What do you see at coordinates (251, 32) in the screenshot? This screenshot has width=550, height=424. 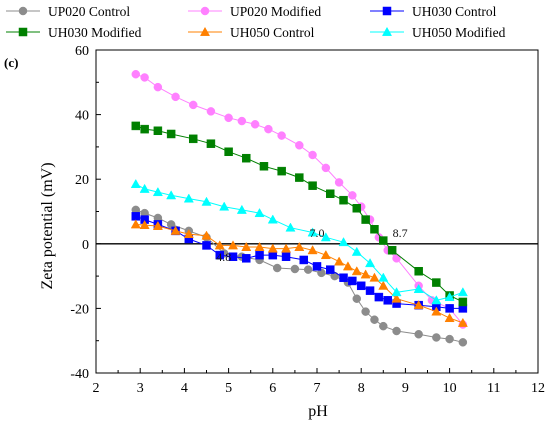 I see `legend-item: UH050 Control` at bounding box center [251, 32].